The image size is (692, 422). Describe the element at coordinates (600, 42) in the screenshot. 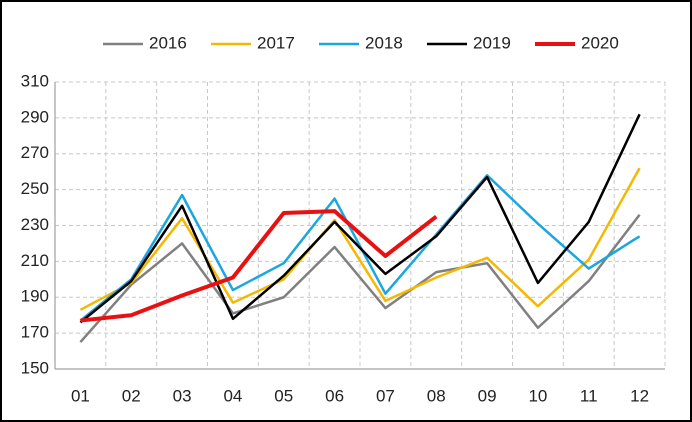

I see `legend-label: 2020` at that location.